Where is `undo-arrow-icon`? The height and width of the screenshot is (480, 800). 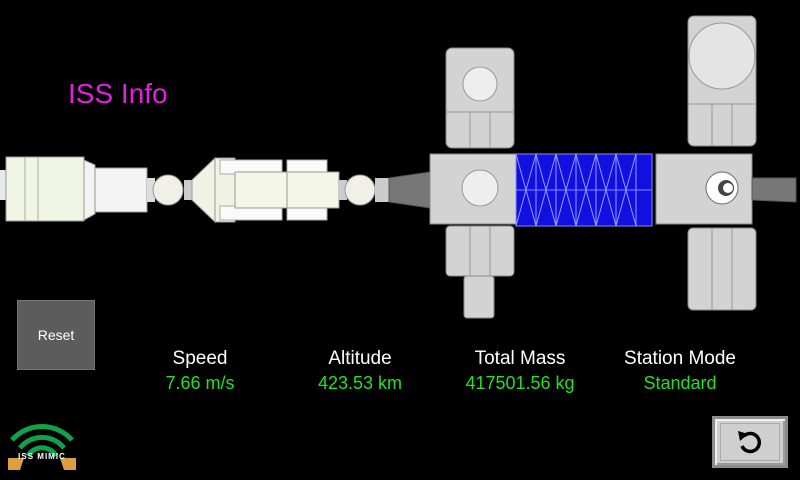
undo-arrow-icon is located at coordinates (749, 442).